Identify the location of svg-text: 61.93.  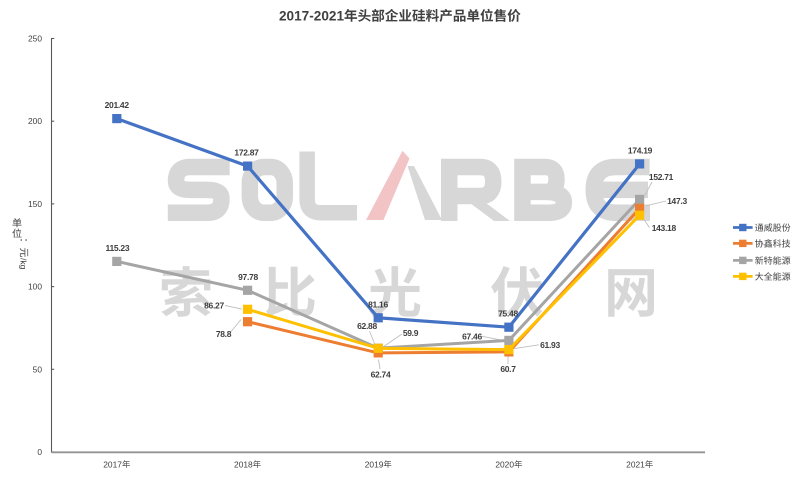
(550, 345).